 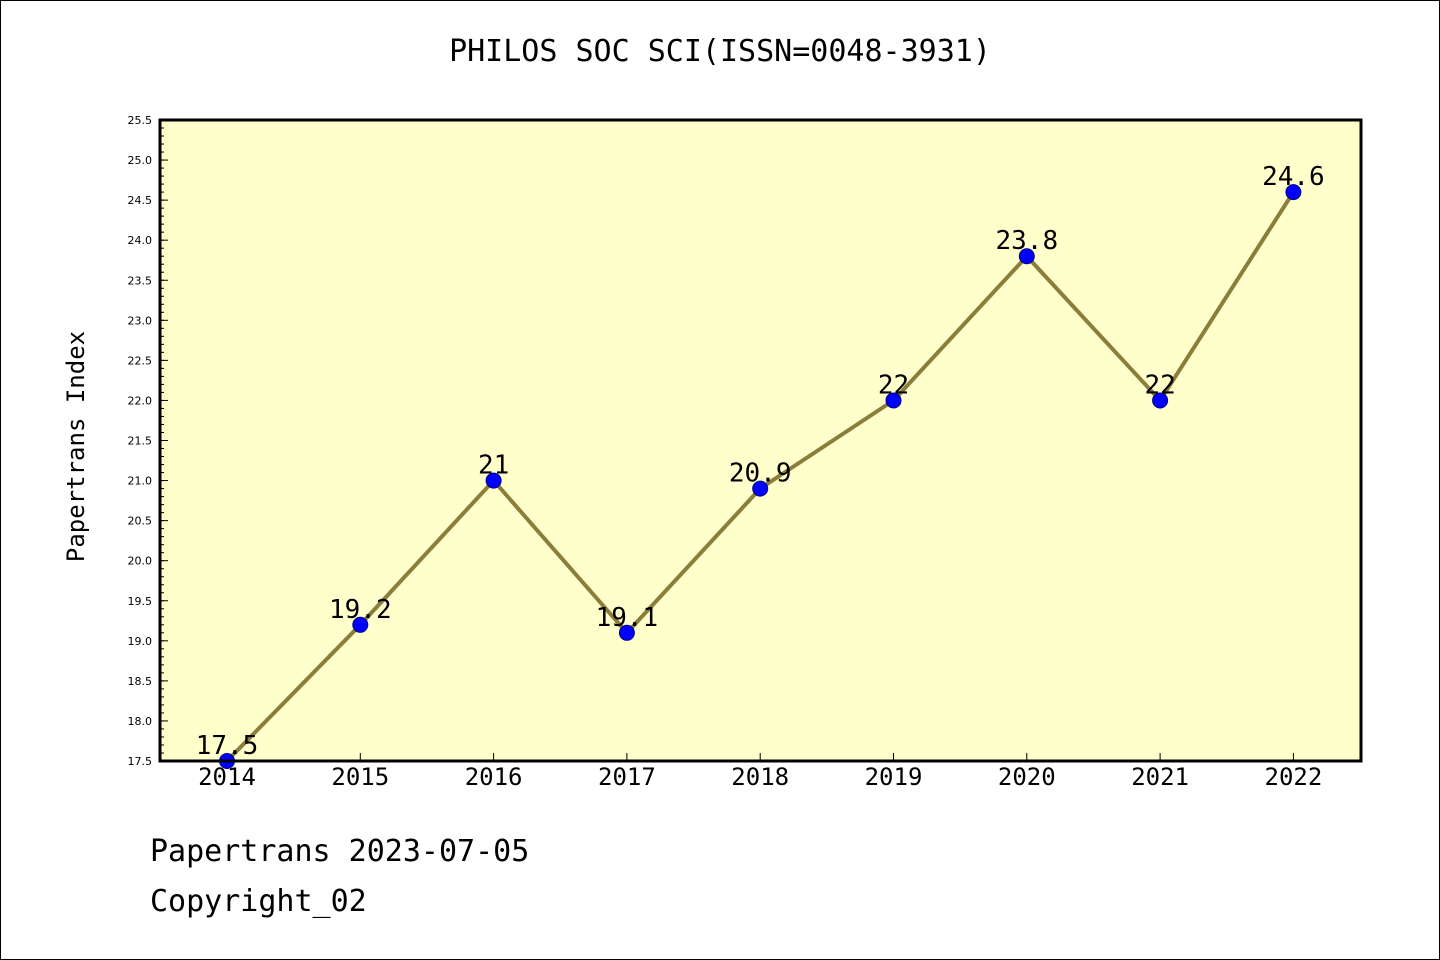 I want to click on y-tick-label: 17.5, so click(x=140, y=761).